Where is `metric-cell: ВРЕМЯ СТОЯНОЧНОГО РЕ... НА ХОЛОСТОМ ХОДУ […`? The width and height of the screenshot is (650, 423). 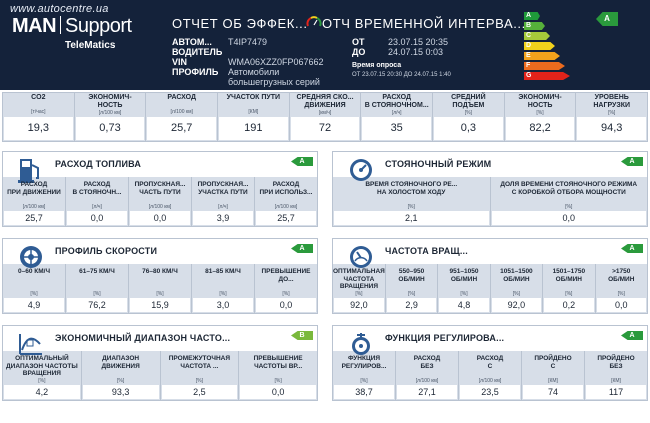
metric-cell: ВРЕМЯ СТОЯНОЧНОГО РЕ... НА ХОЛОСТОМ ХОДУ [… is located at coordinates (412, 201).